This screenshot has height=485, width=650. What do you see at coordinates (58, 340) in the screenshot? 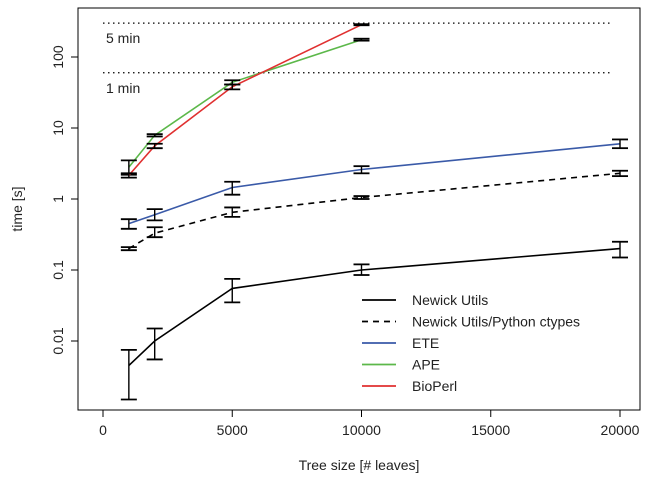
I see `y-tick-label: 0.01` at bounding box center [58, 340].